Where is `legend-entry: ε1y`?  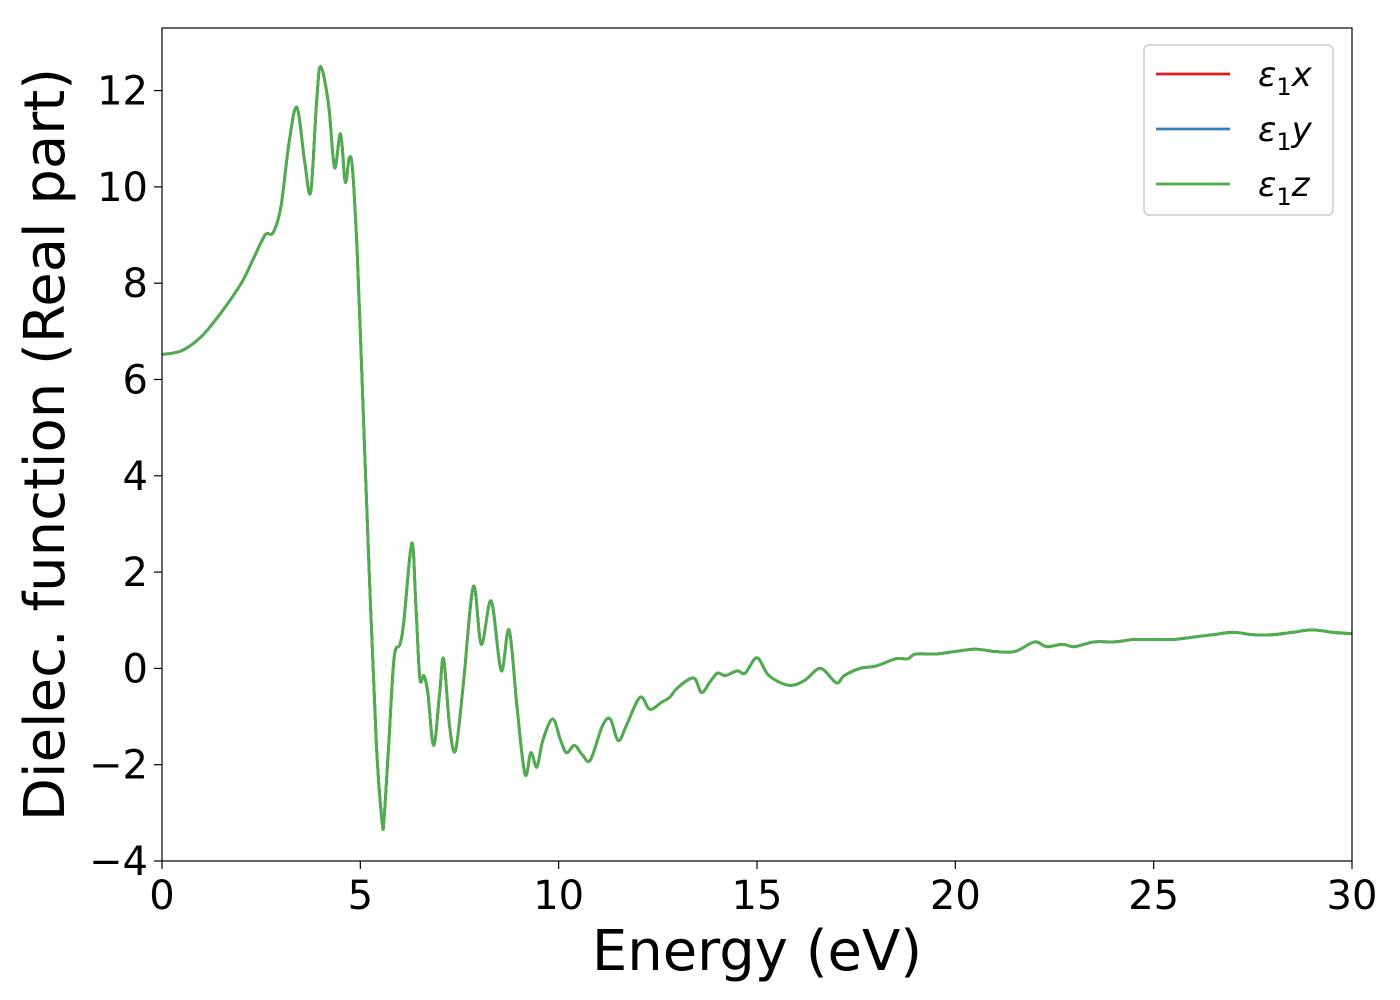 legend-entry: ε1y is located at coordinates (1285, 133).